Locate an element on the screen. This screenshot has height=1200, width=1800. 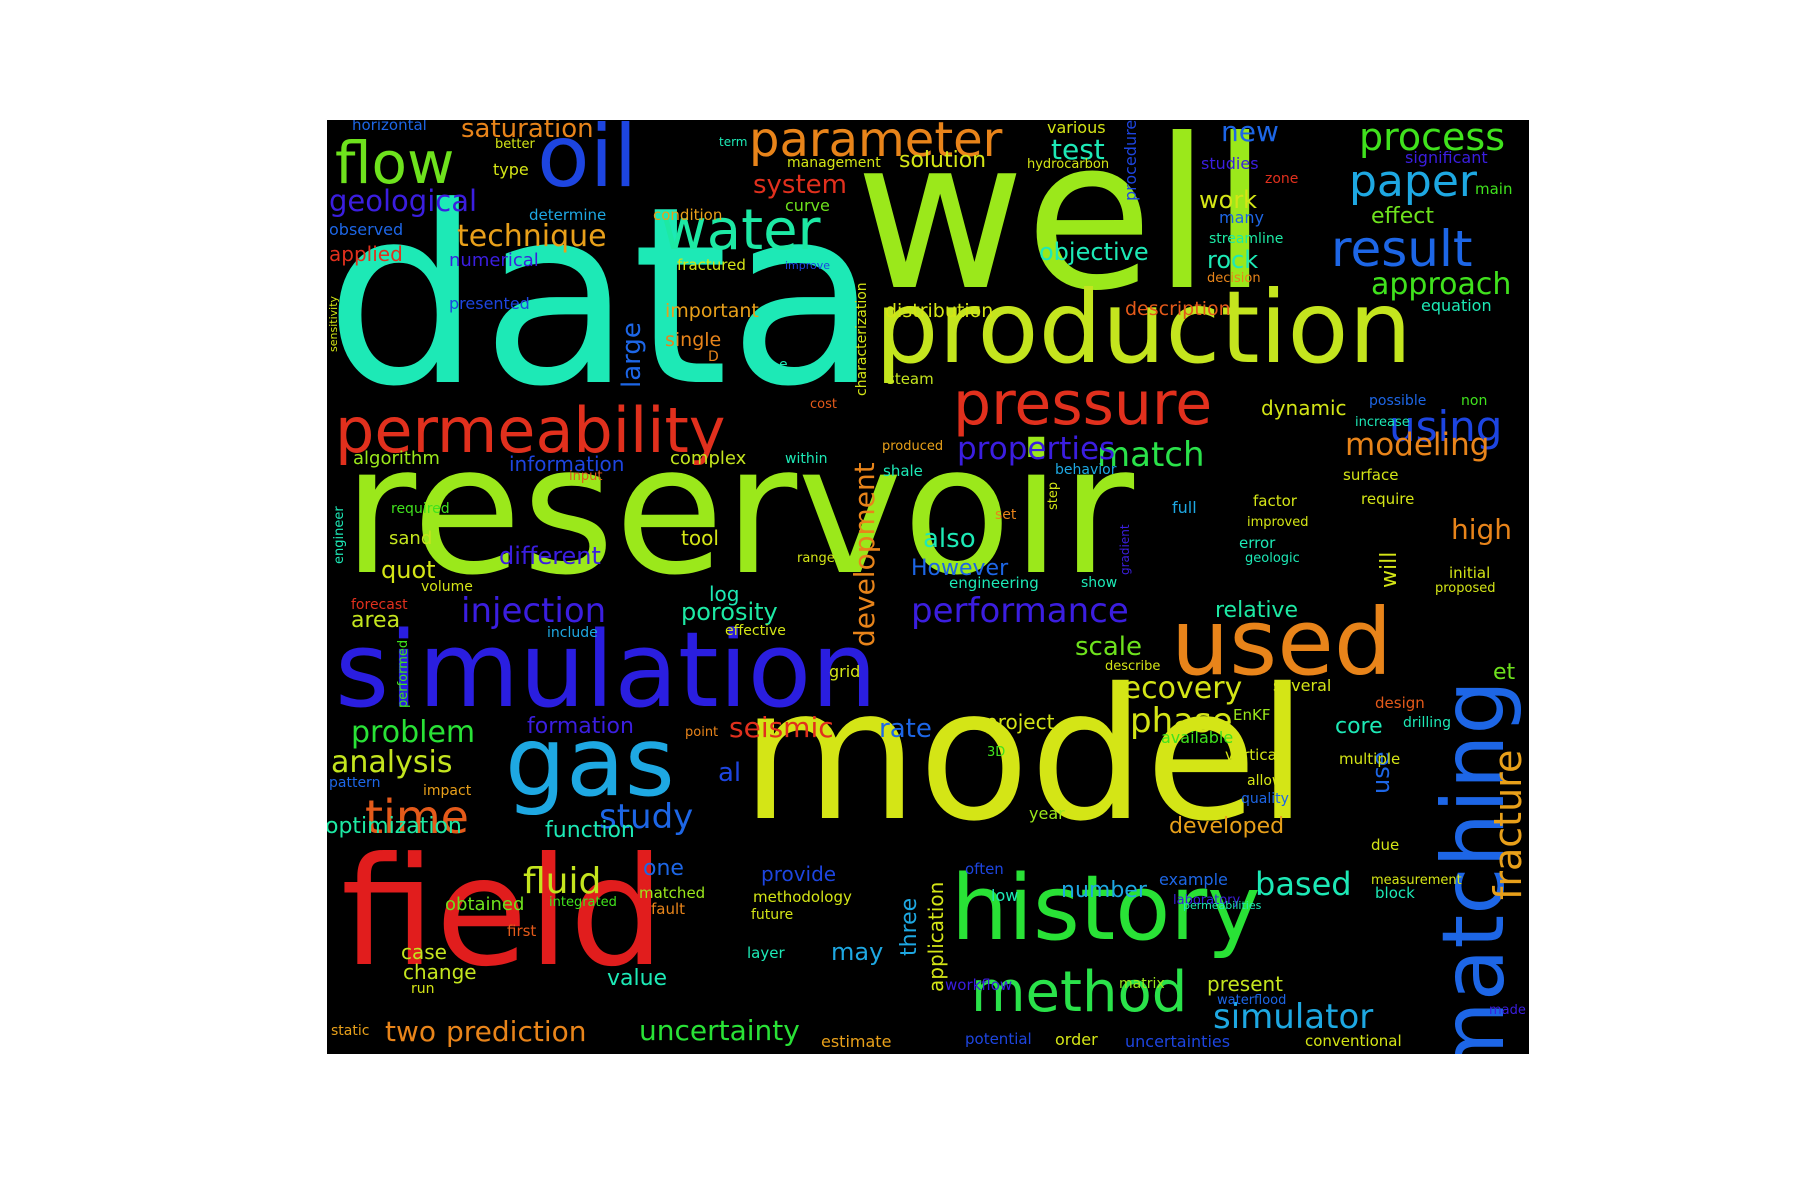
word-used: used is located at coordinates (1282, 642).